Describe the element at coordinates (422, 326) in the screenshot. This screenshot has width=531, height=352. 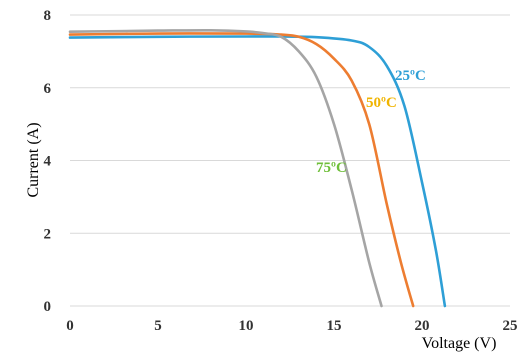
I see `x-tick-label: 20` at that location.